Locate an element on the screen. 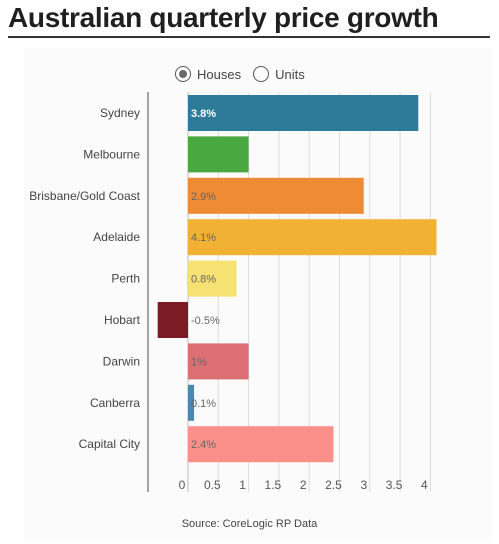  data-label: 0.1% is located at coordinates (203, 404).